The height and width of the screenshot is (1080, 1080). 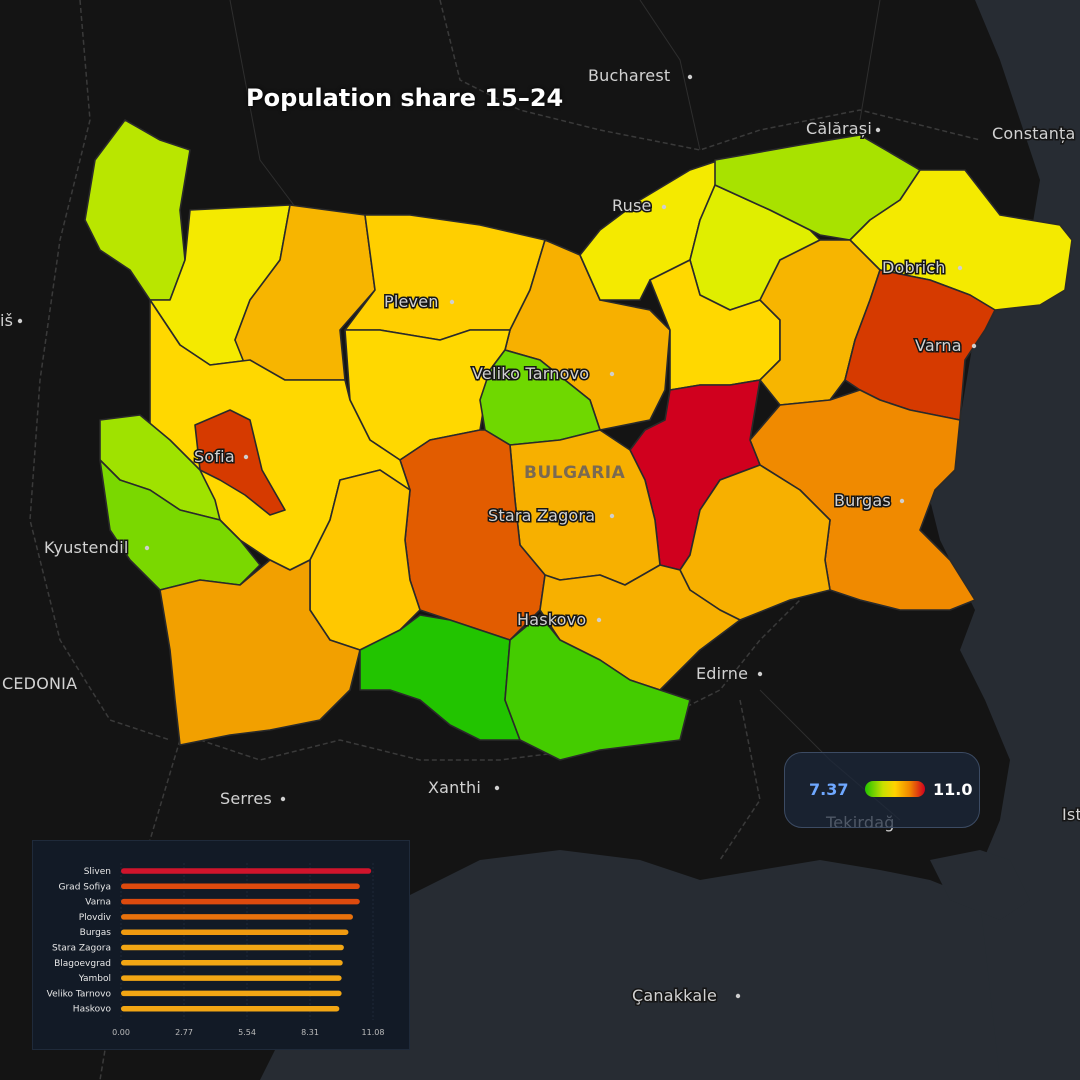 What do you see at coordinates (81, 949) in the screenshot?
I see `bar-category-label: Stara Zagora` at bounding box center [81, 949].